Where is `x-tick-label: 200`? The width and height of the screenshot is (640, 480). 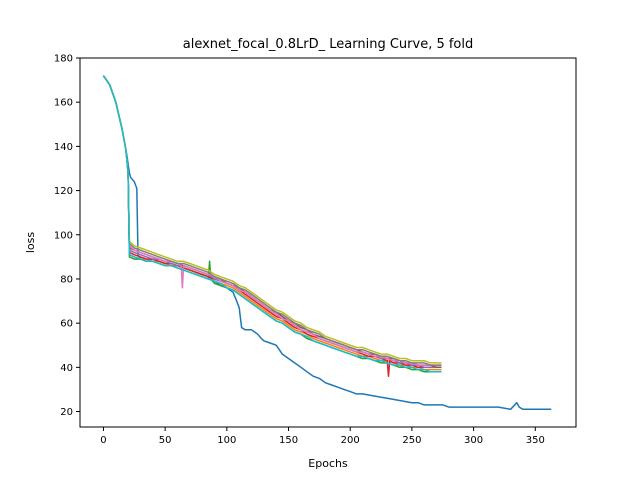
x-tick-label: 200 is located at coordinates (350, 440).